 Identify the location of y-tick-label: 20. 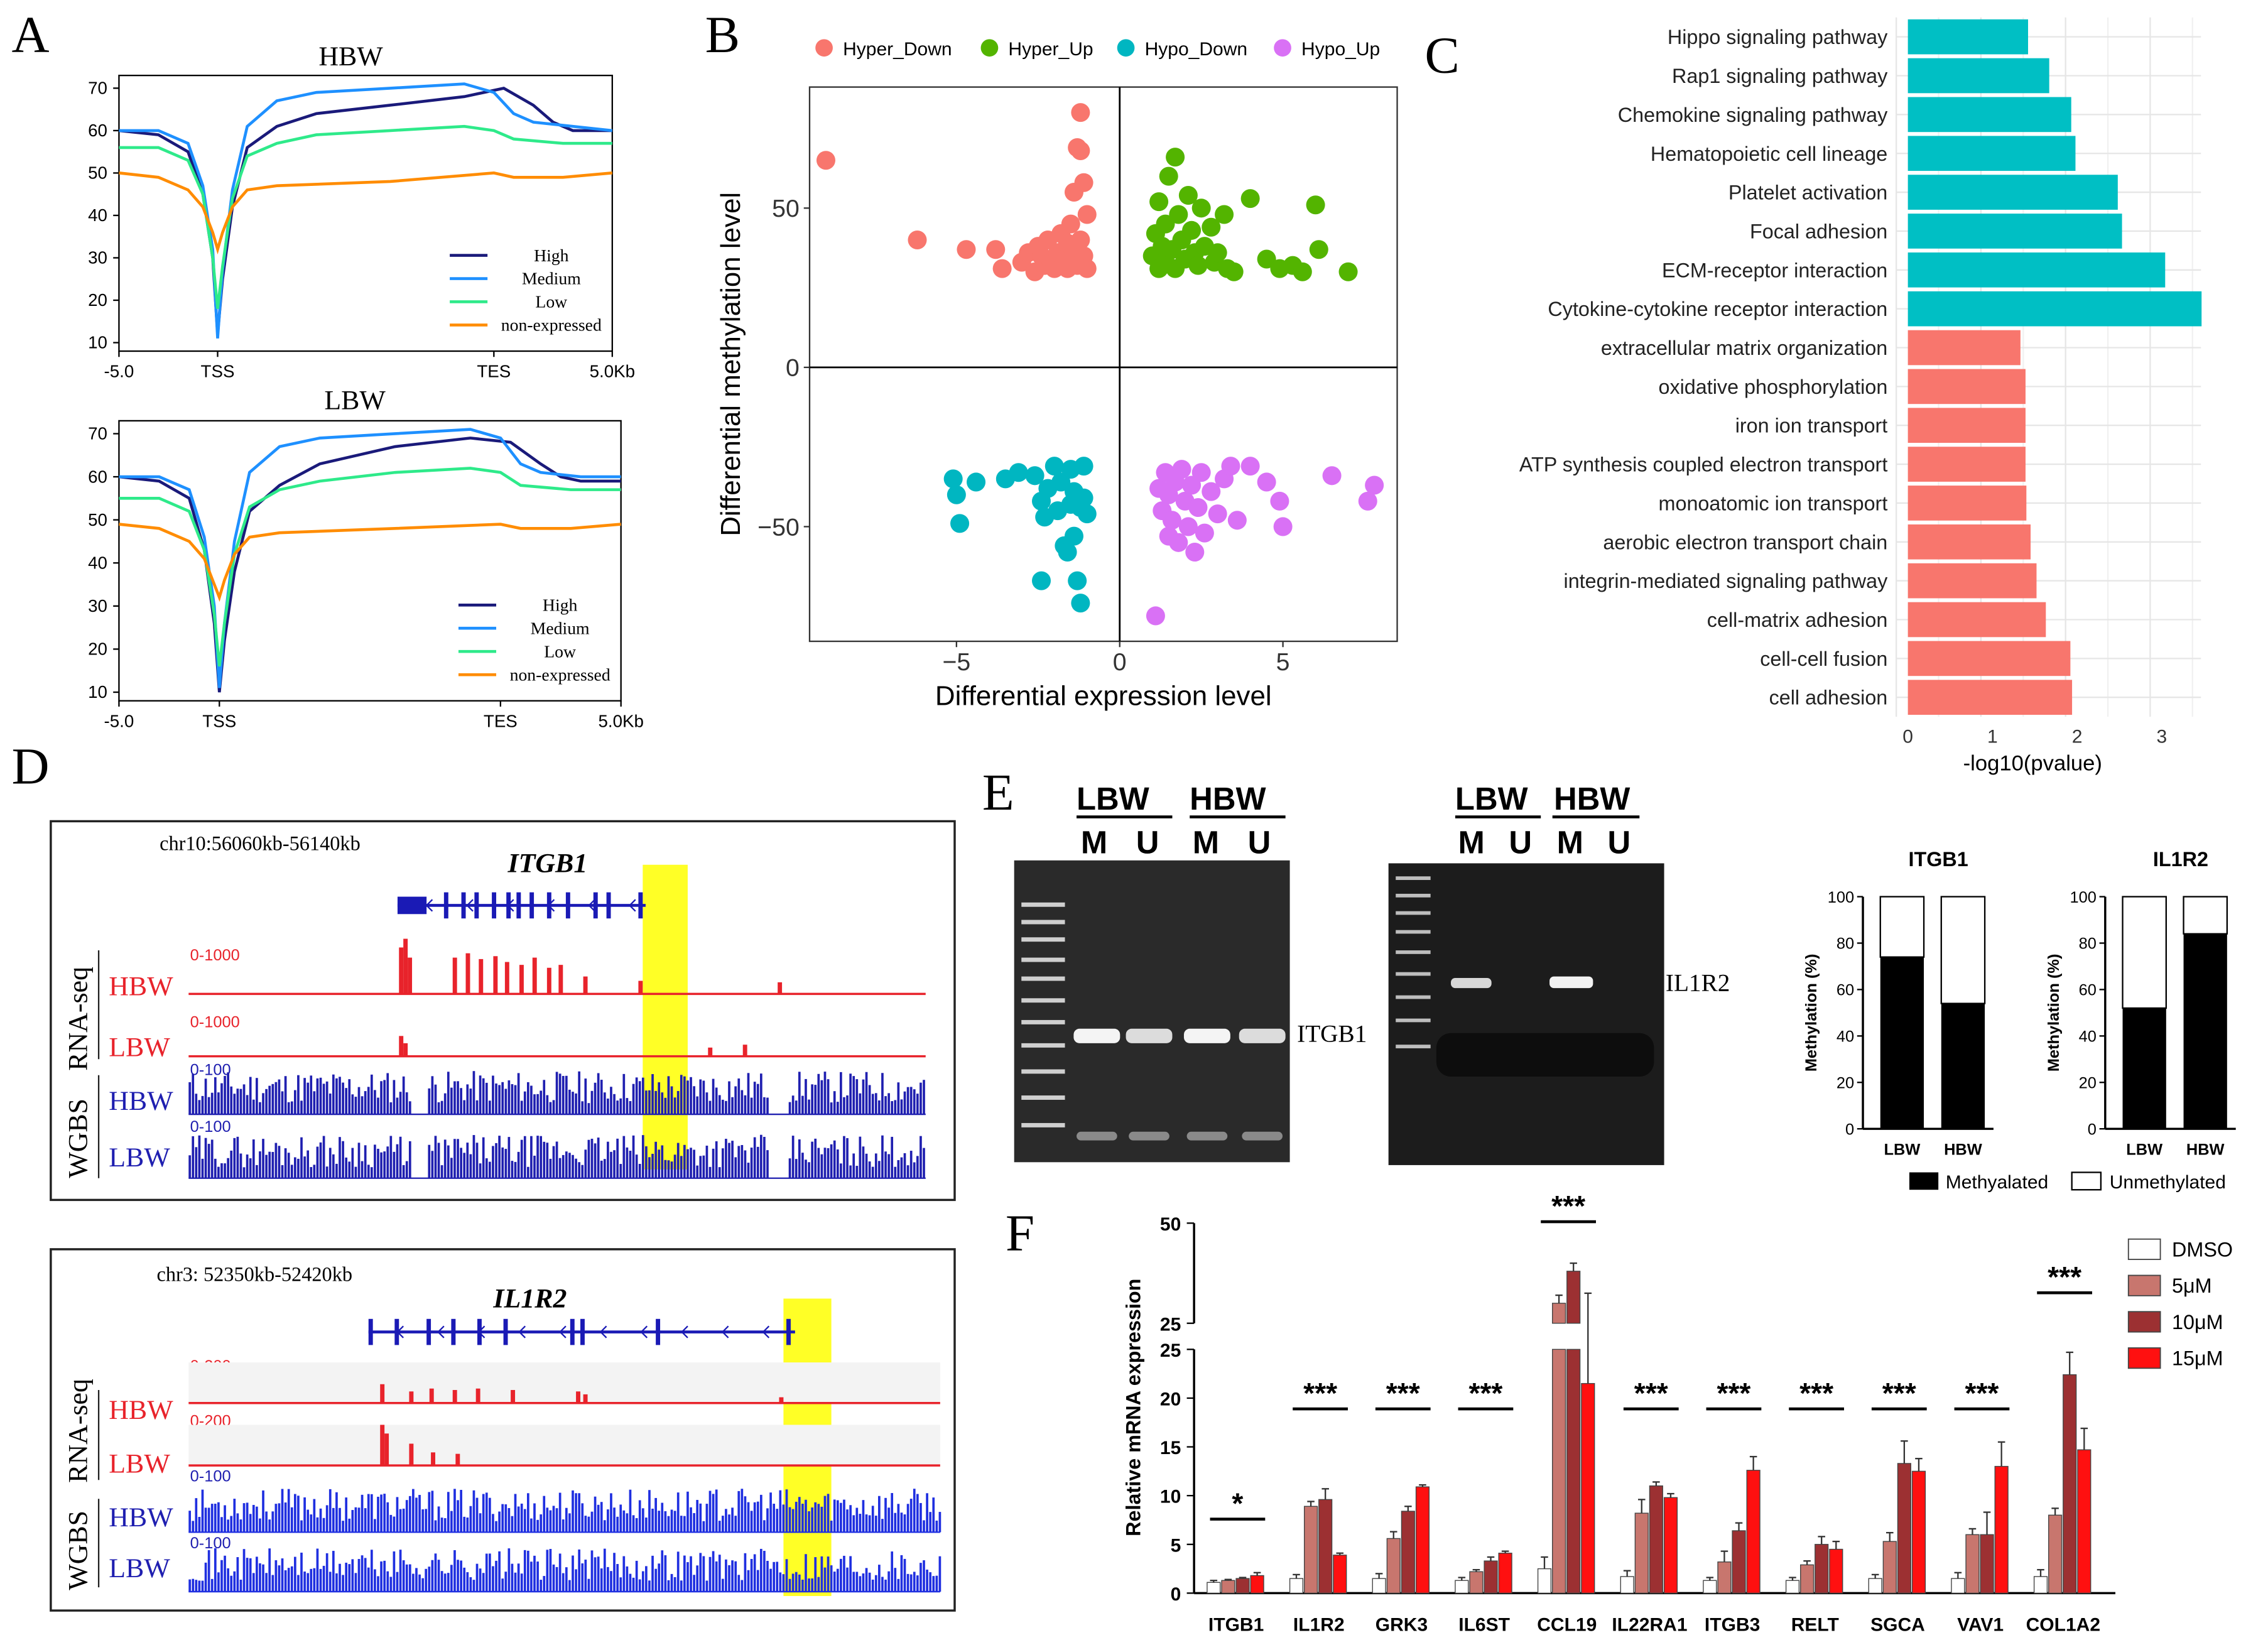
(1170, 1399).